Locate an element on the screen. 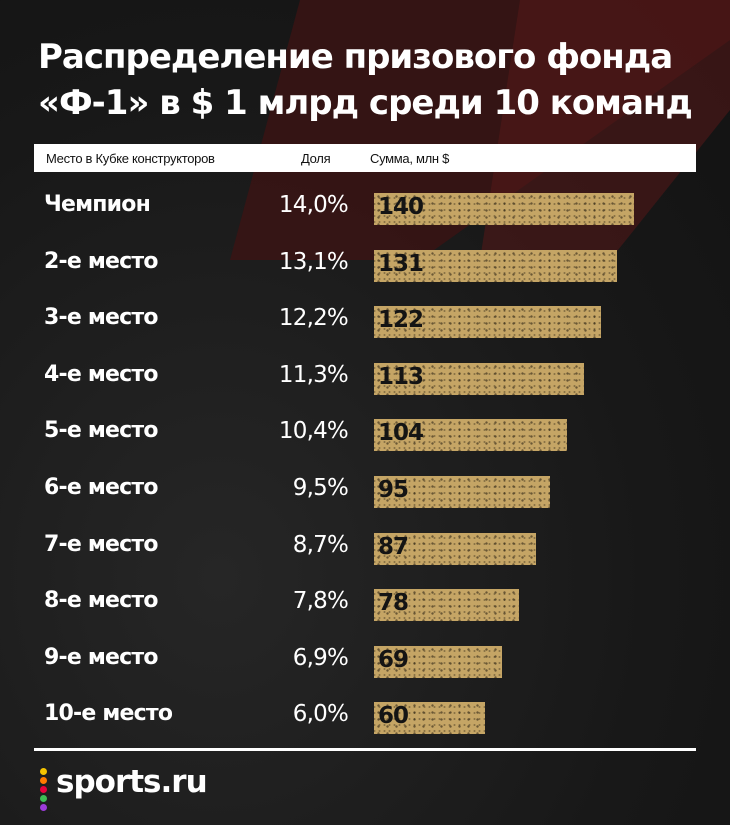 The width and height of the screenshot is (730, 825). chart-row: 6-е место 9,5% 95 is located at coordinates (365, 491).